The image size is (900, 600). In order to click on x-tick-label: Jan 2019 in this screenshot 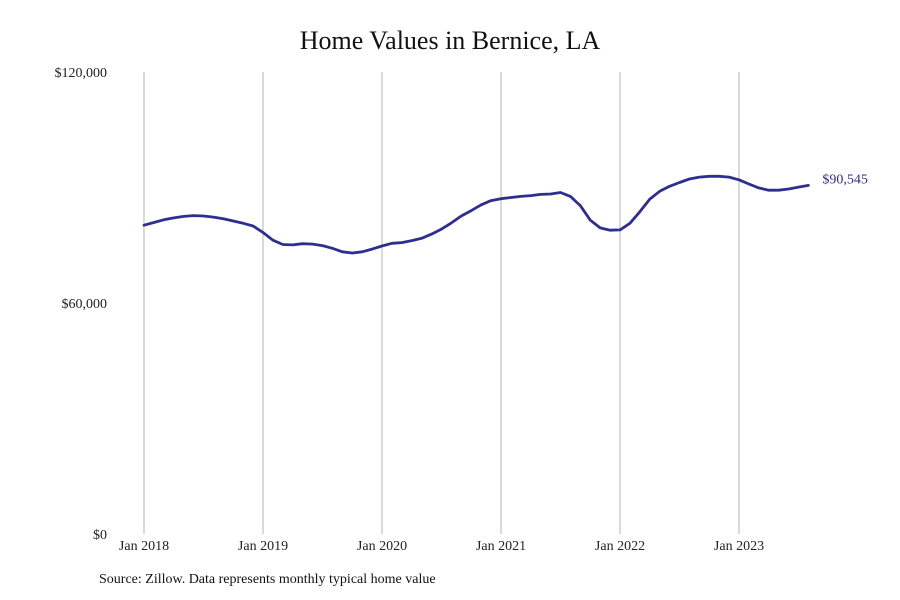, I will do `click(263, 546)`.